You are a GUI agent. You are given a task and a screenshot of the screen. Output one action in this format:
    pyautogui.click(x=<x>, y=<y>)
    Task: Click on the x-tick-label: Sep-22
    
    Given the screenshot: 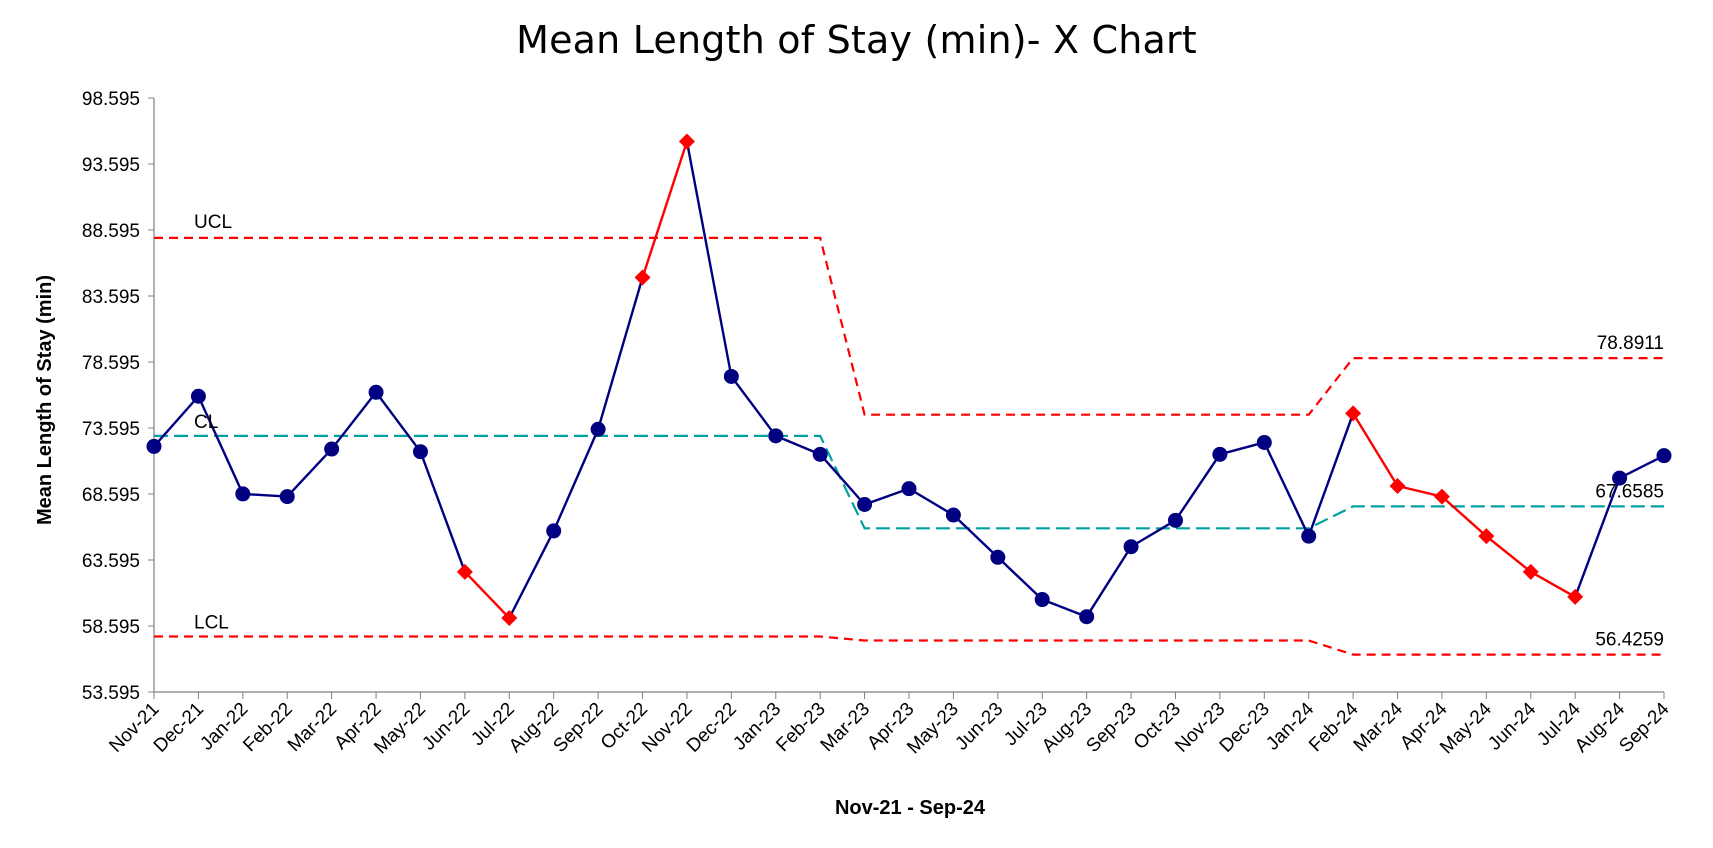 What is the action you would take?
    pyautogui.click(x=578, y=728)
    